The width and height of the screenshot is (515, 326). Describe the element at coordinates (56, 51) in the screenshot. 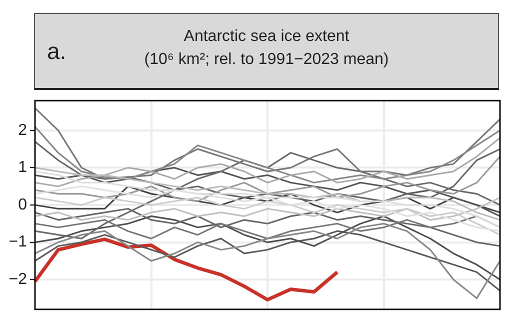

I see `text: a.` at that location.